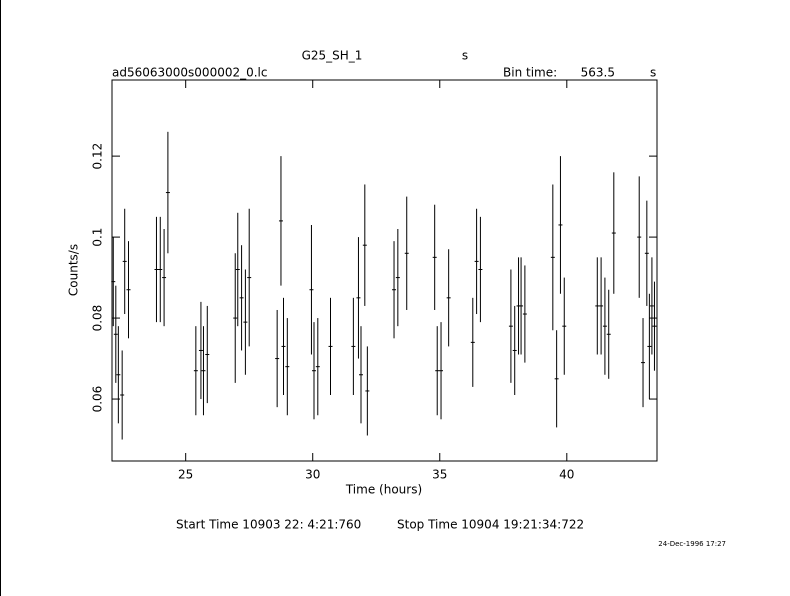 This screenshot has width=790, height=596. Describe the element at coordinates (566, 475) in the screenshot. I see `x-tick-label: 40` at that location.